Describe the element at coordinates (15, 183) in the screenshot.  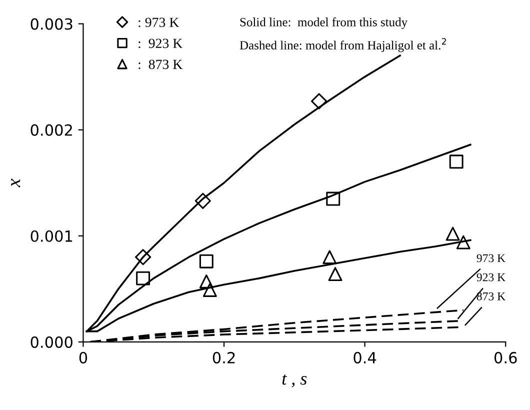
I see `y-axis-title: x` at that location.